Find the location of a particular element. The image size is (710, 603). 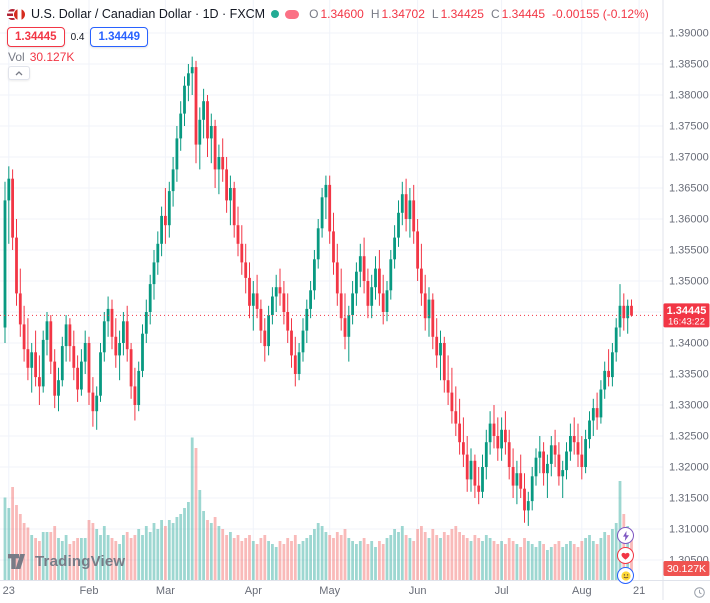

emoji-reaction-button is located at coordinates (625, 575).